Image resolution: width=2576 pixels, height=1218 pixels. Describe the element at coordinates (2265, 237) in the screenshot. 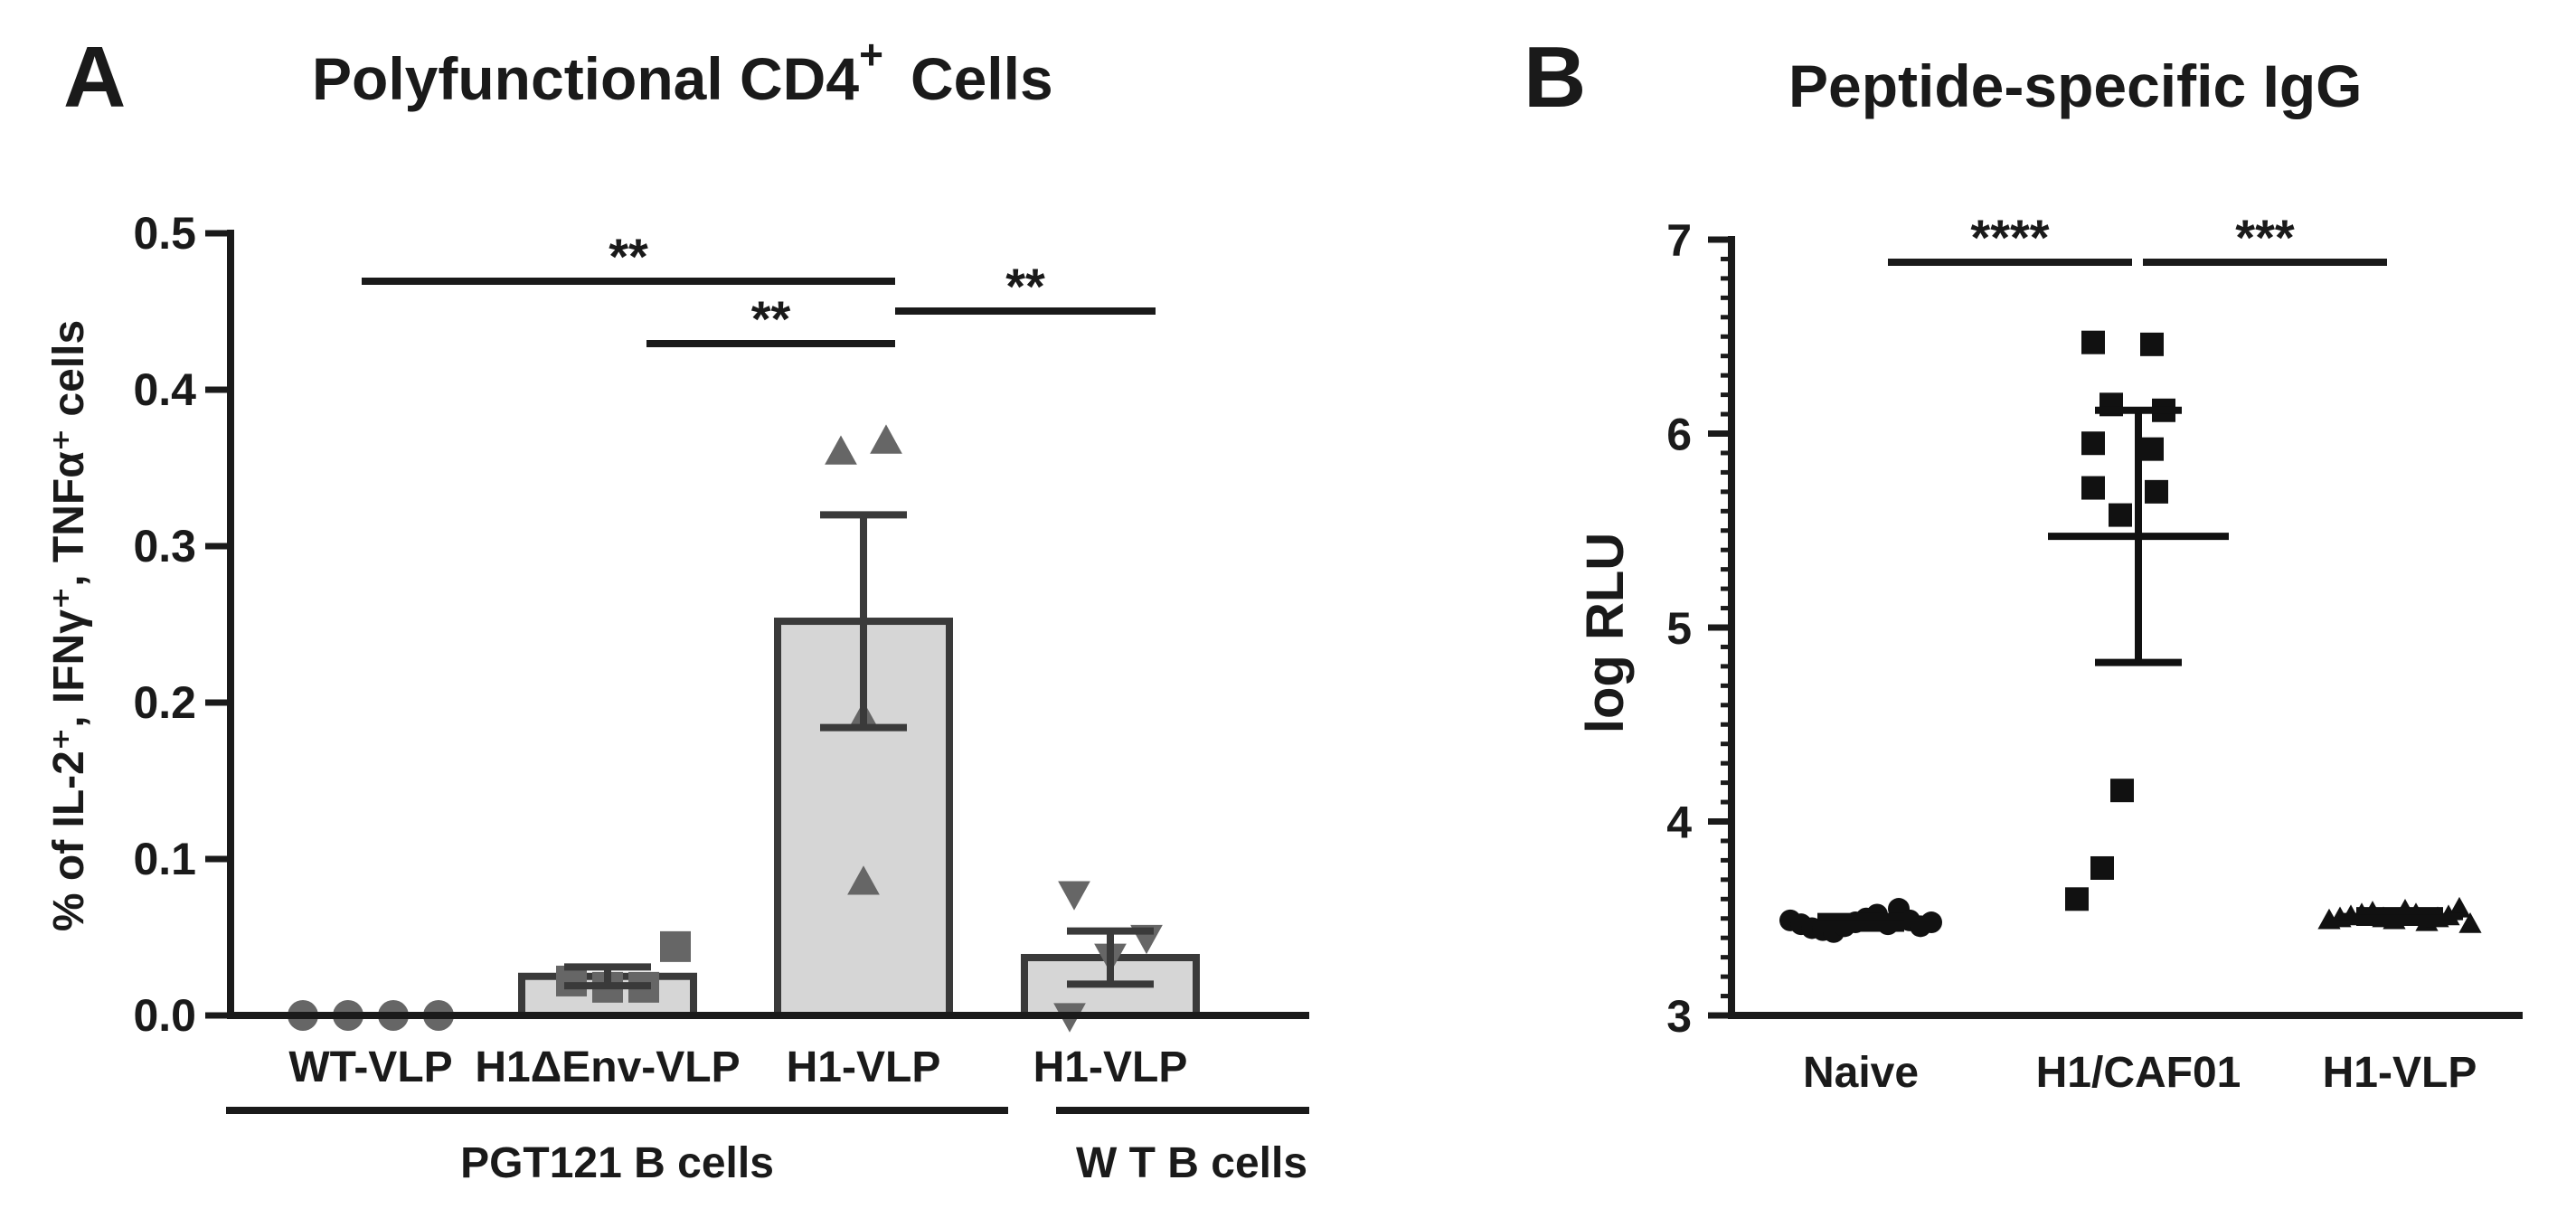

I see `significance-label-1: ***` at that location.